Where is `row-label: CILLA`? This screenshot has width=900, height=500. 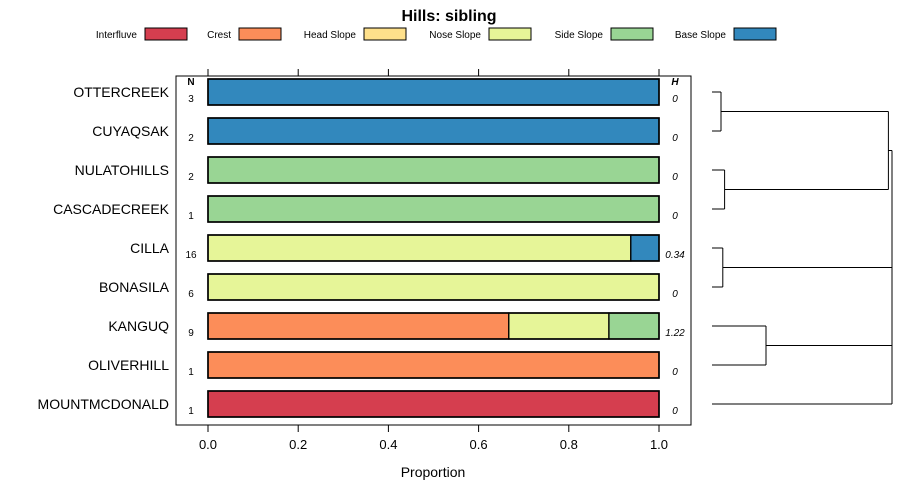
row-label: CILLA is located at coordinates (150, 248).